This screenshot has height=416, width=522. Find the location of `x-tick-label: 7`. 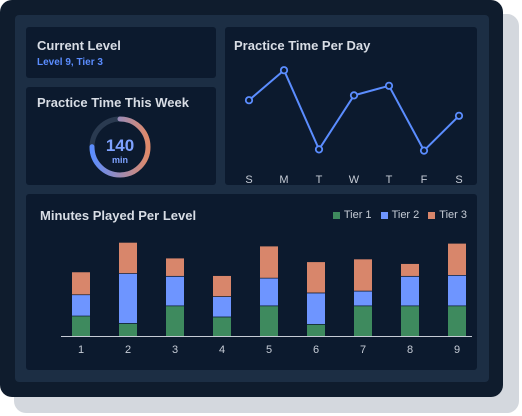

x-tick-label: 7 is located at coordinates (363, 350).